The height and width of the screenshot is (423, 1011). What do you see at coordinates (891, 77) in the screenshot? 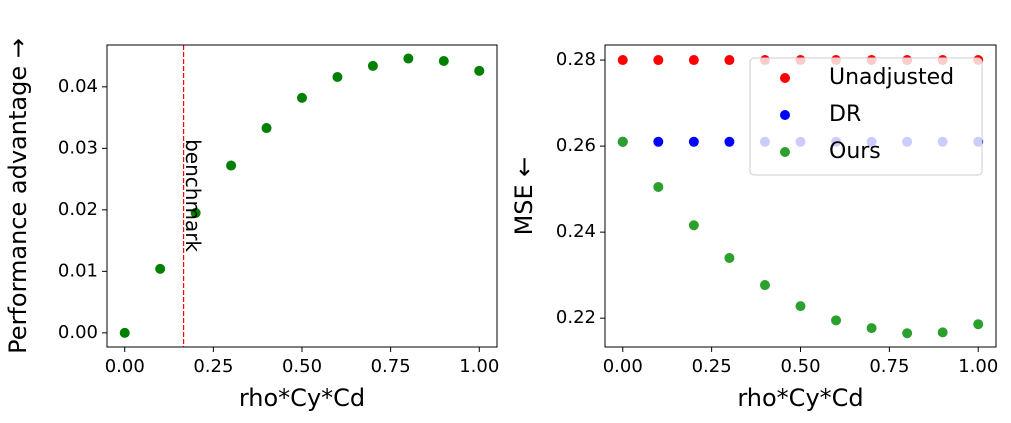
I see `legend-label: Unadjusted` at bounding box center [891, 77].